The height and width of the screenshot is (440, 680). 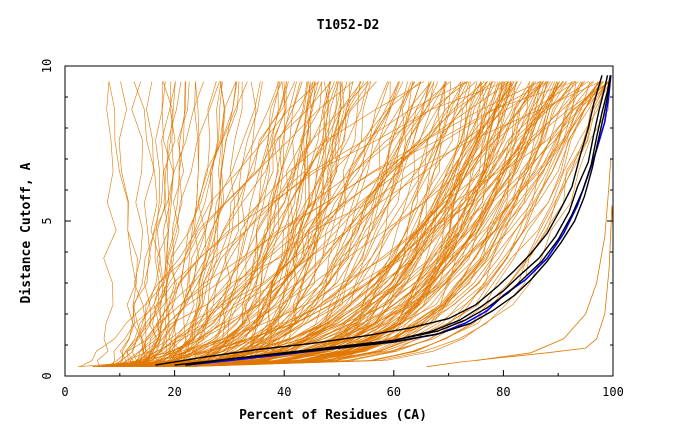 What do you see at coordinates (333, 415) in the screenshot?
I see `x-axis-label: Percent of Residues (CA)` at bounding box center [333, 415].